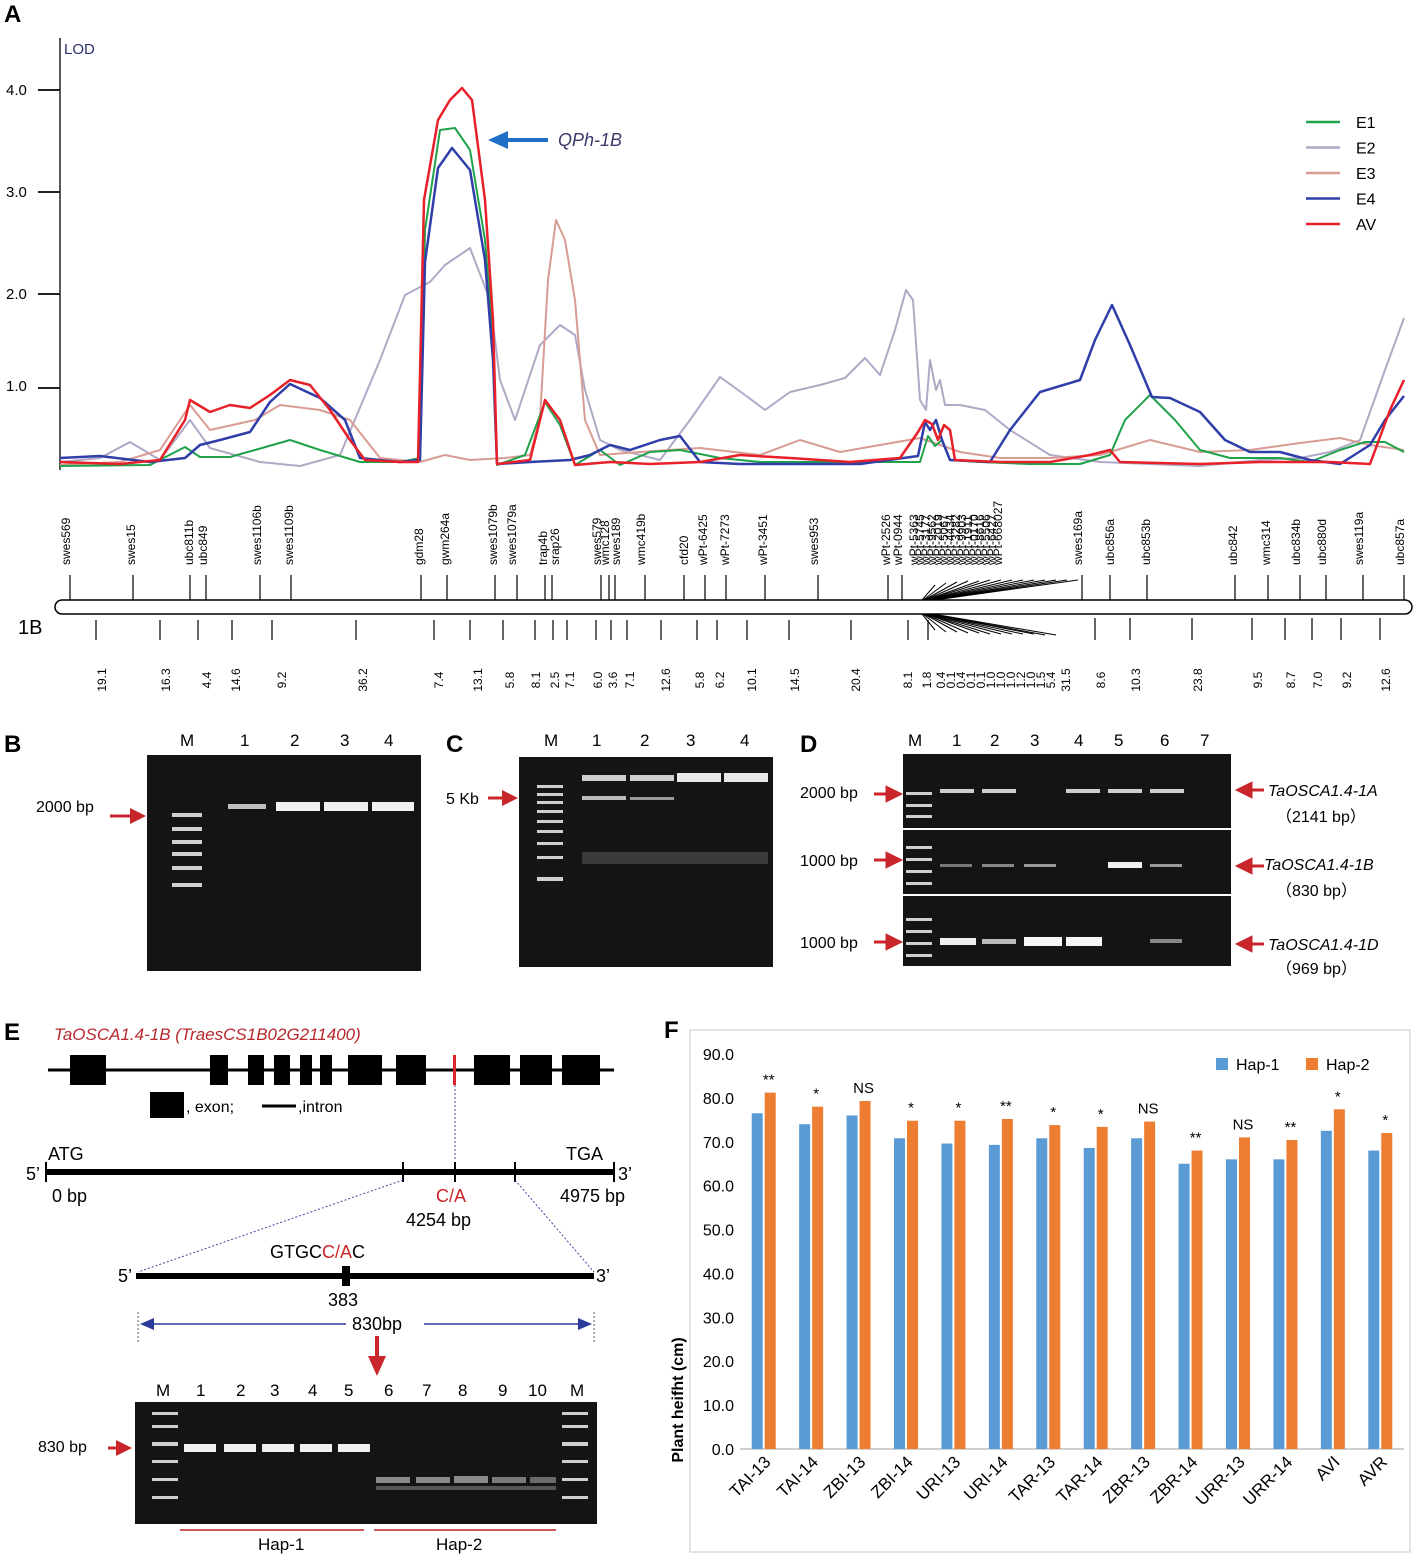 This screenshot has height=1560, width=1421. What do you see at coordinates (462, 799) in the screenshot?
I see `gel-c-size-label: 5 Kb` at bounding box center [462, 799].